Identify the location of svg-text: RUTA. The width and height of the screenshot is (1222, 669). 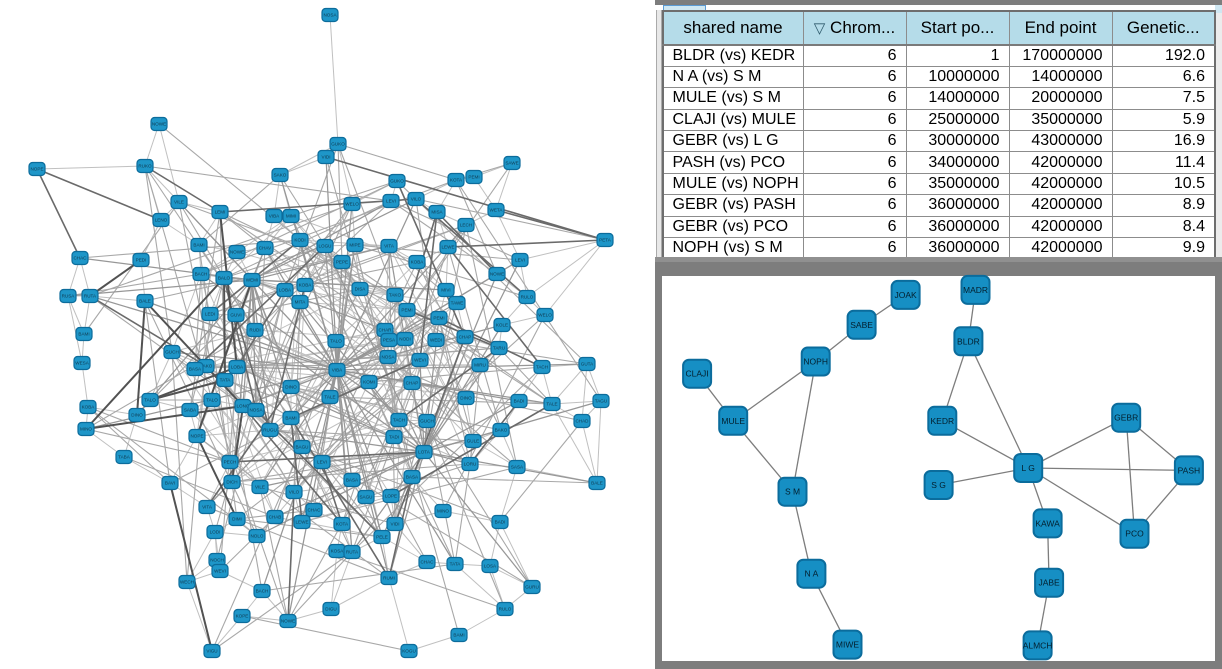
(352, 552).